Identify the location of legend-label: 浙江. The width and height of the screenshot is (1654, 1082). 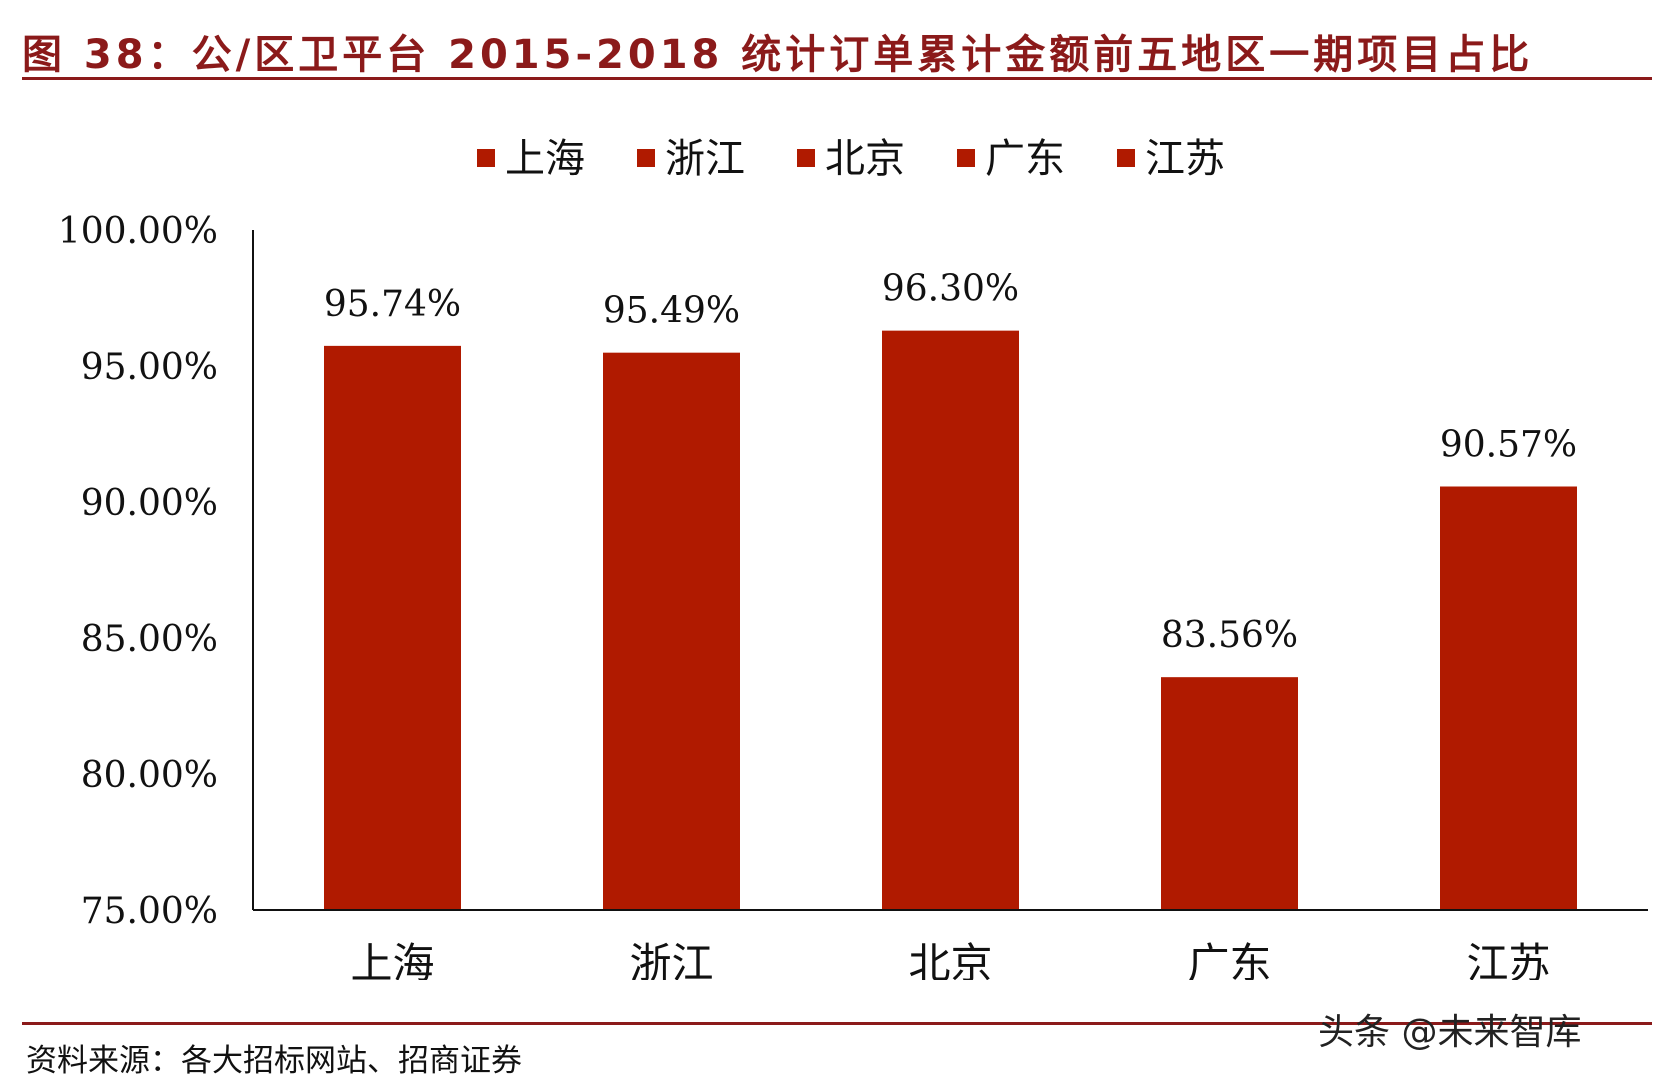
(705, 159).